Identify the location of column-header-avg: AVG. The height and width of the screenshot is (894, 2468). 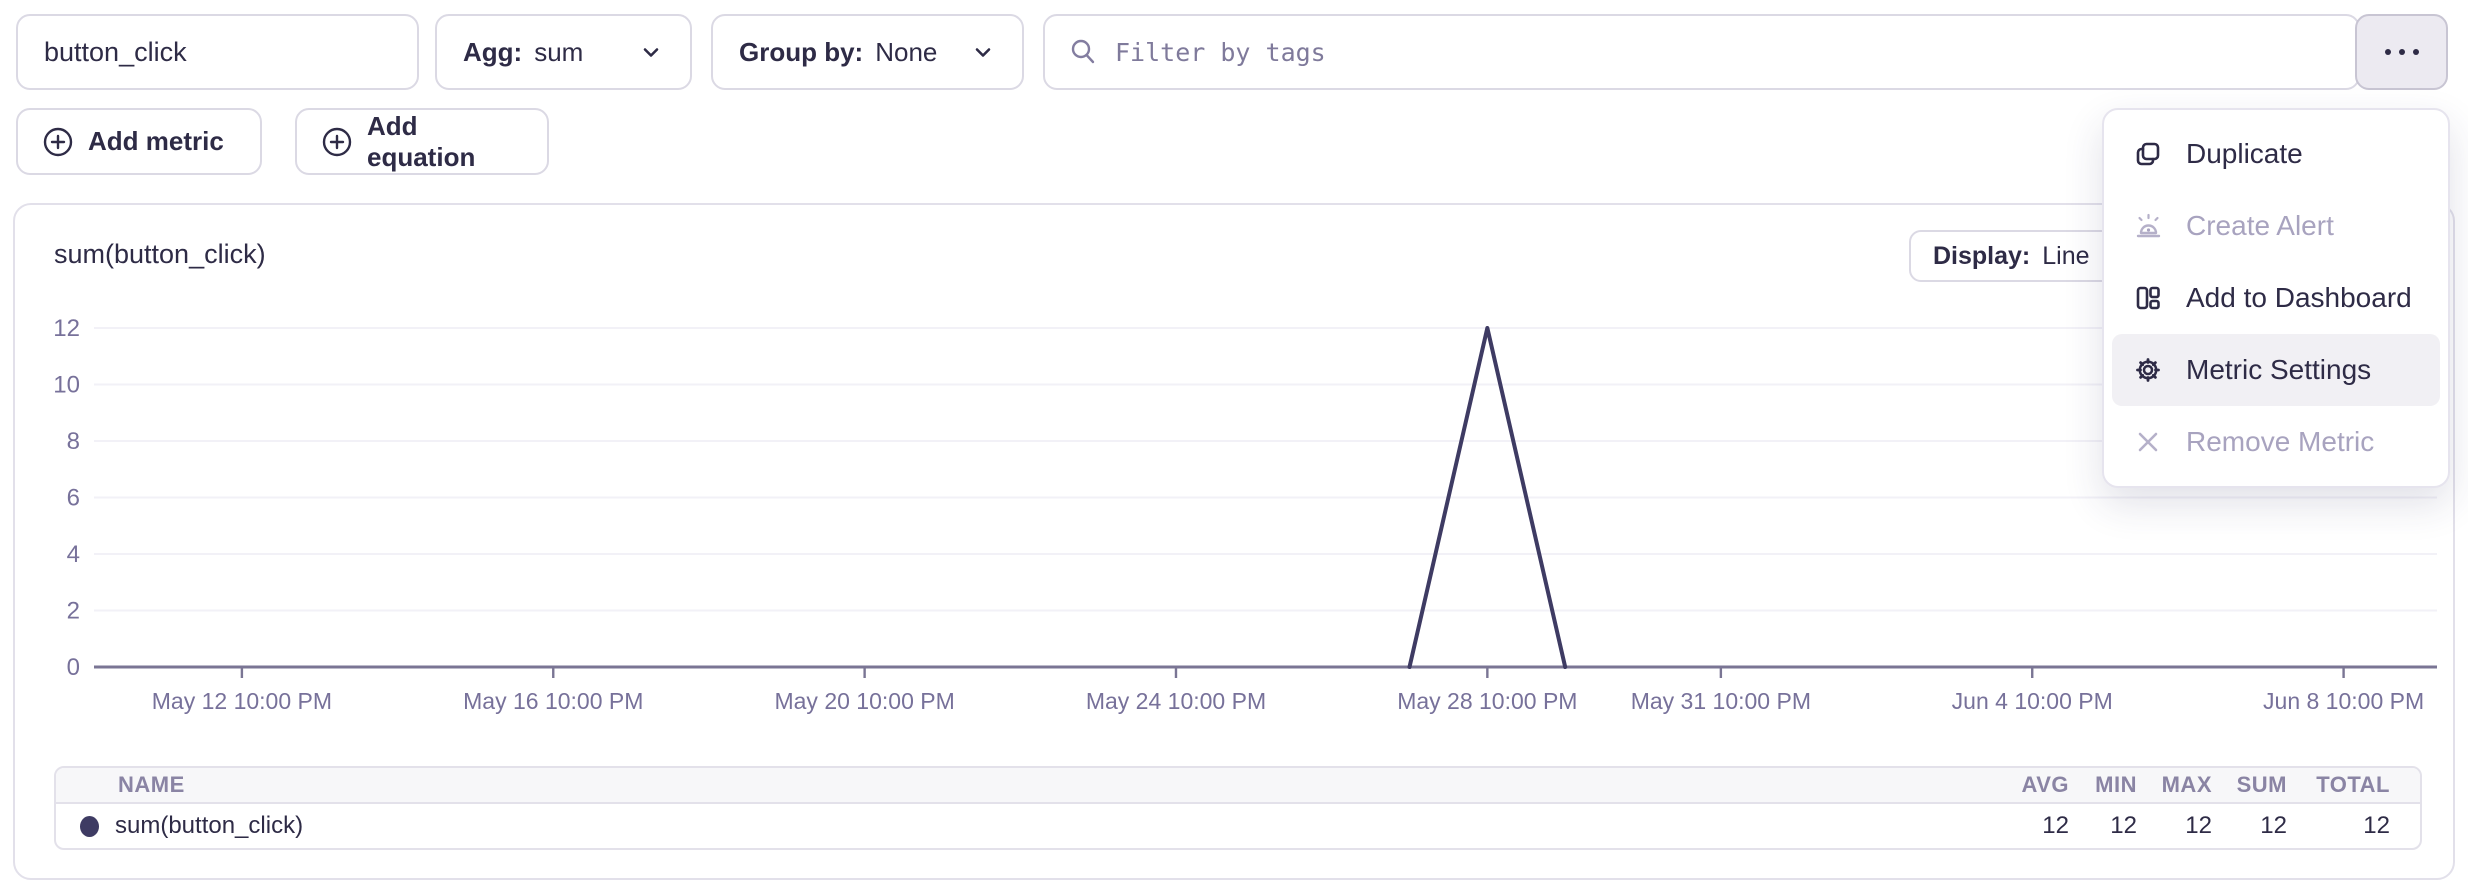
(2045, 784).